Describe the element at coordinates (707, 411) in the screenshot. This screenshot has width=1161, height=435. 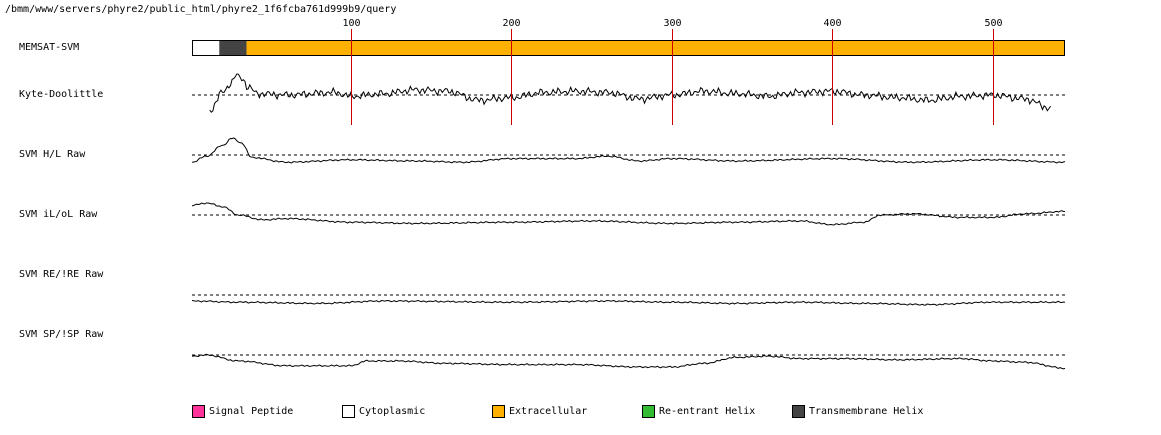
I see `legend-label: Re-entrant Helix` at that location.